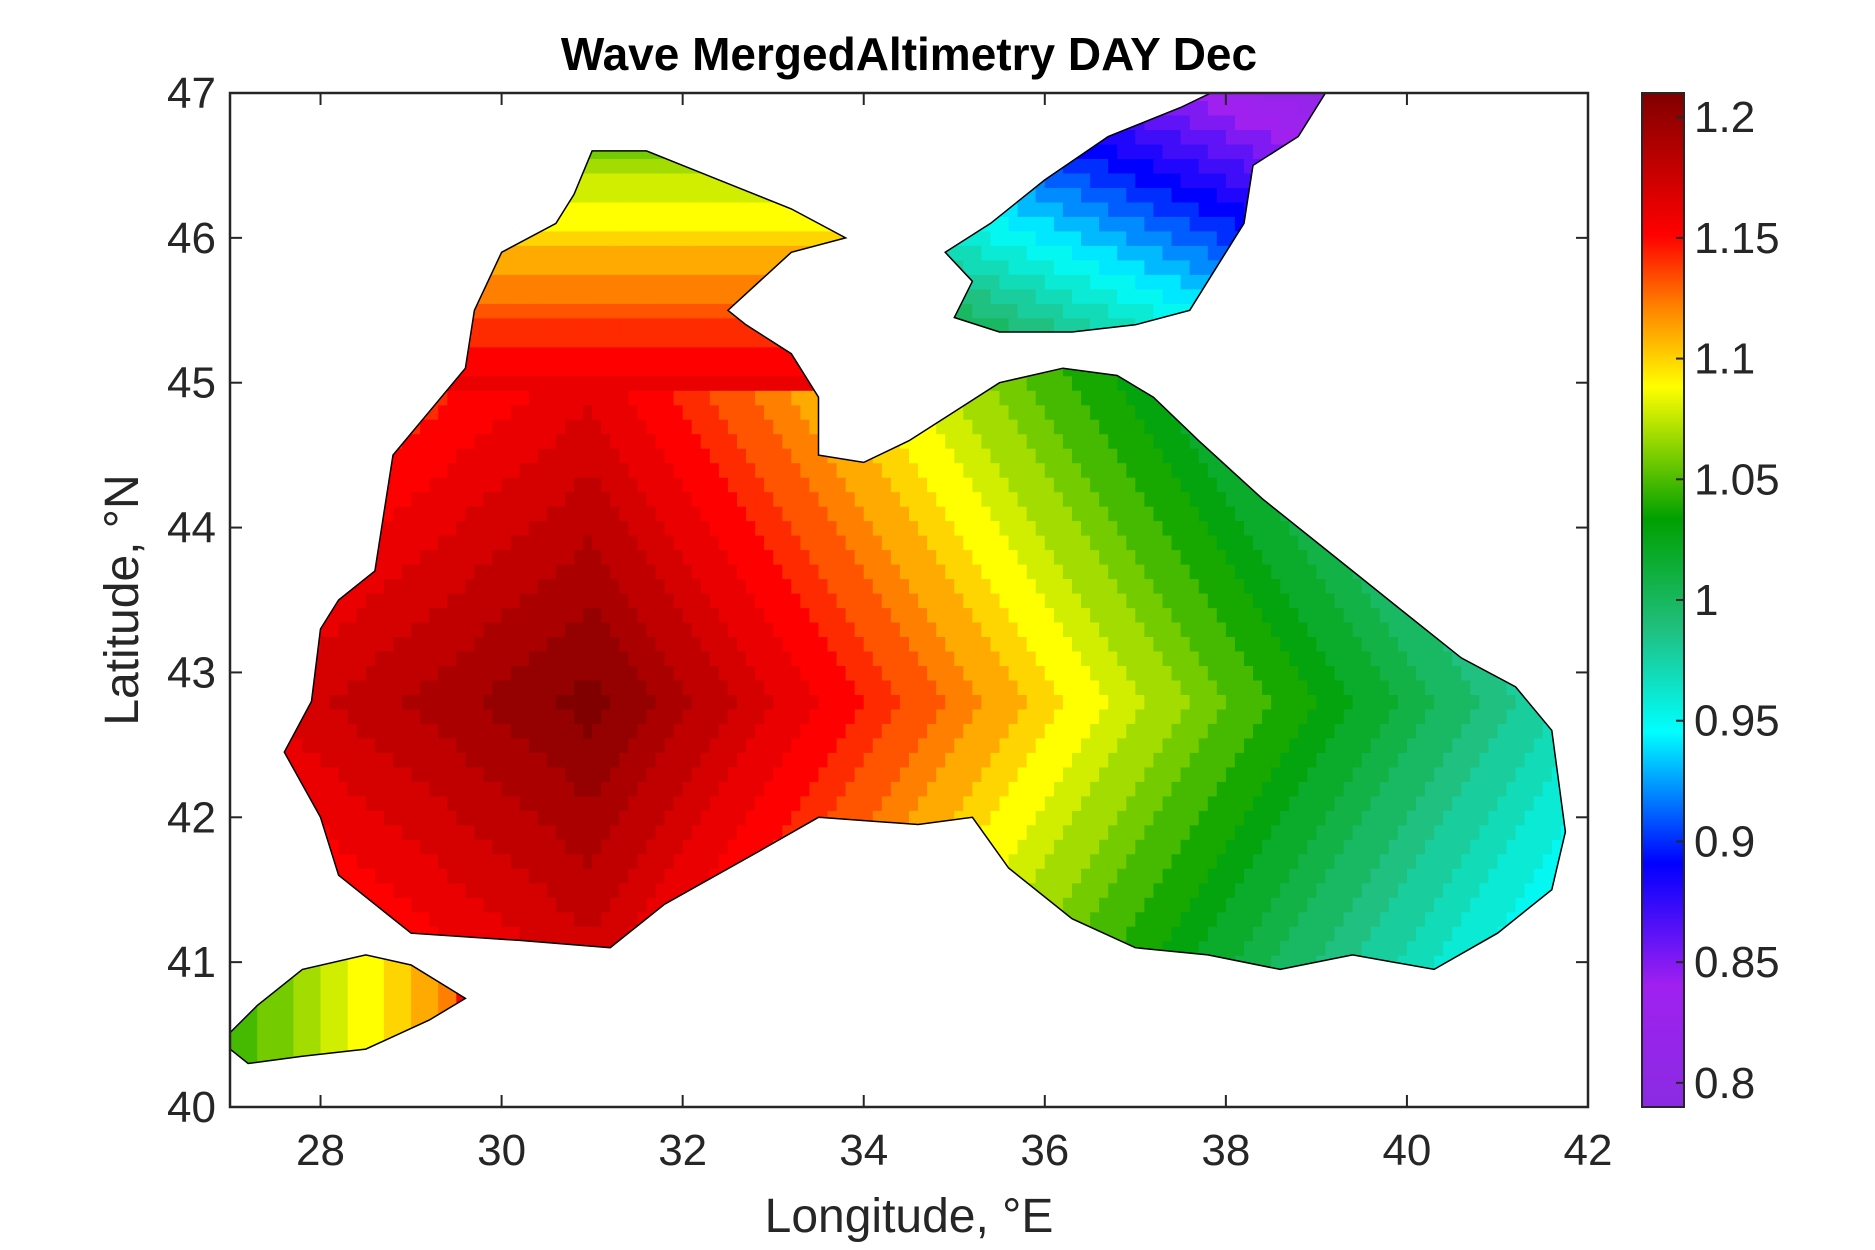  What do you see at coordinates (1737, 479) in the screenshot?
I see `colorbar-tick-label: 1.05` at bounding box center [1737, 479].